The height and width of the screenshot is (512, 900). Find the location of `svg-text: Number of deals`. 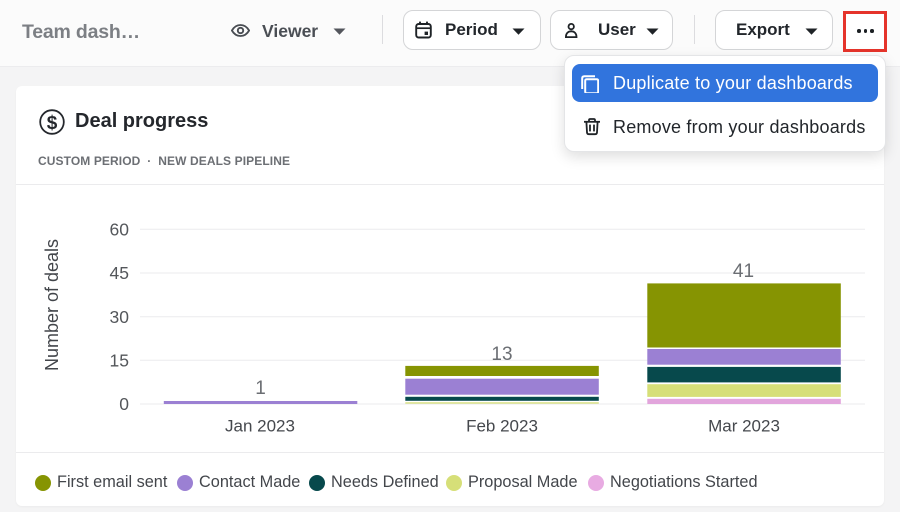

svg-text: Number of deals is located at coordinates (52, 305).